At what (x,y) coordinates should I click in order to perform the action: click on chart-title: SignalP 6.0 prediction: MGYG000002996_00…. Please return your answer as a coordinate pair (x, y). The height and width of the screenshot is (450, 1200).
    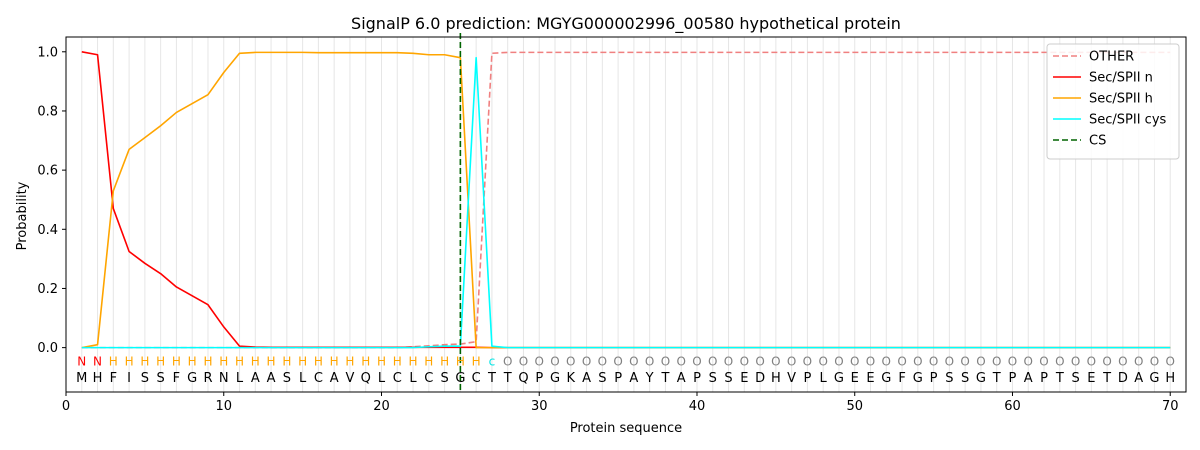
    Looking at the image, I should click on (626, 24).